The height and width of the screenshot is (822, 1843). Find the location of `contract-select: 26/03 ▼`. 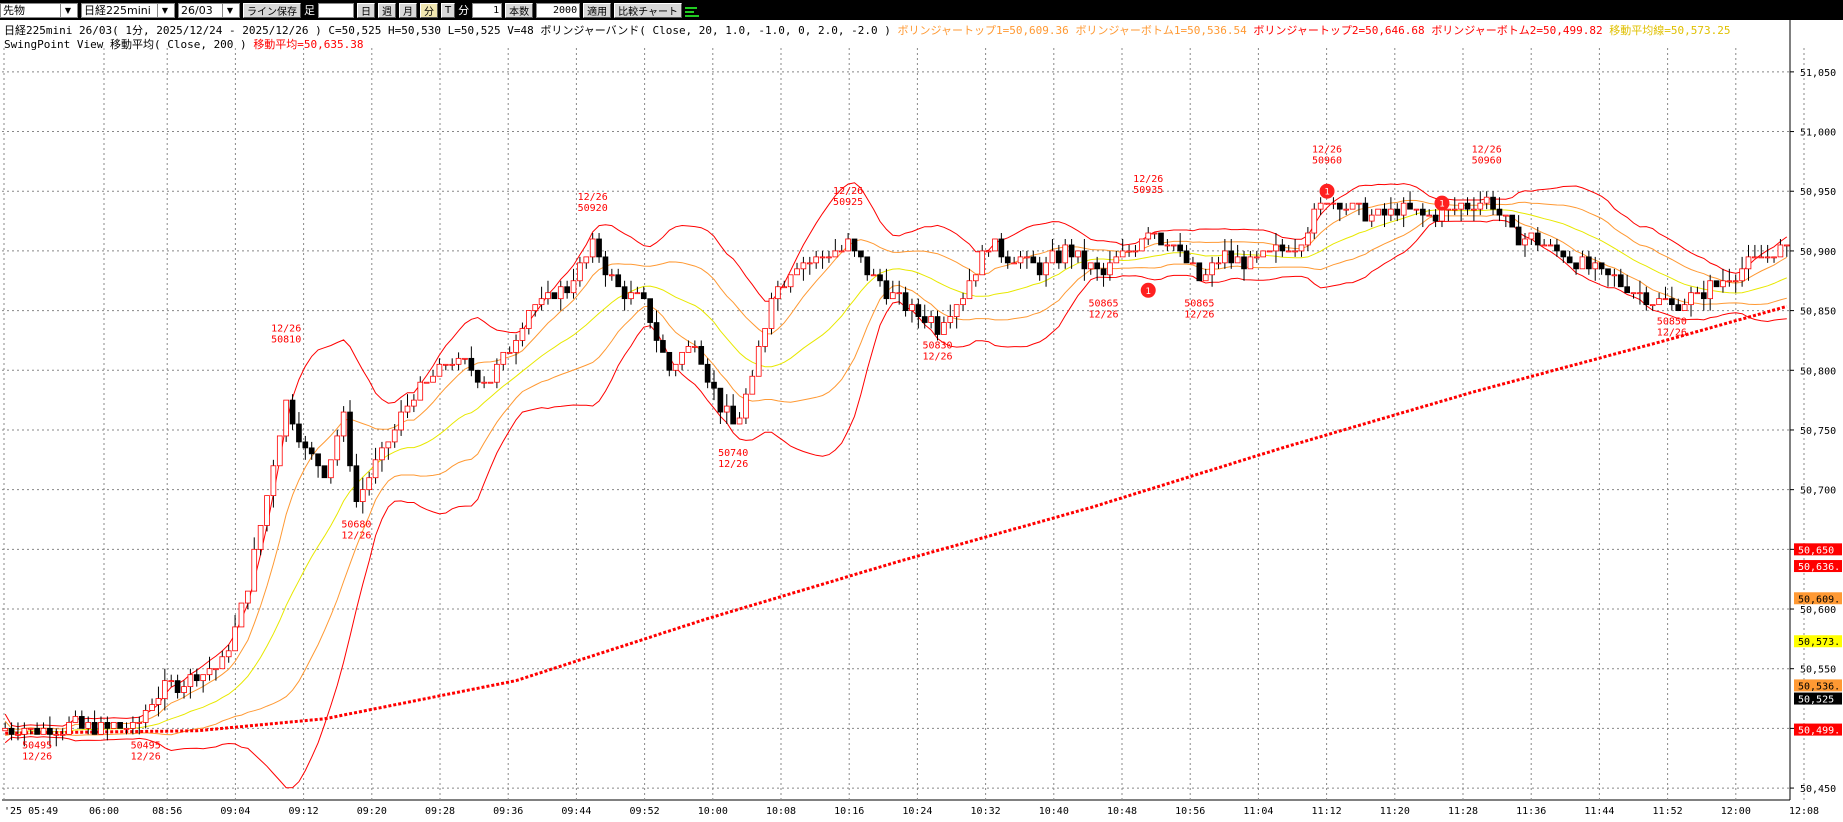

contract-select: 26/03 ▼ is located at coordinates (209, 10).